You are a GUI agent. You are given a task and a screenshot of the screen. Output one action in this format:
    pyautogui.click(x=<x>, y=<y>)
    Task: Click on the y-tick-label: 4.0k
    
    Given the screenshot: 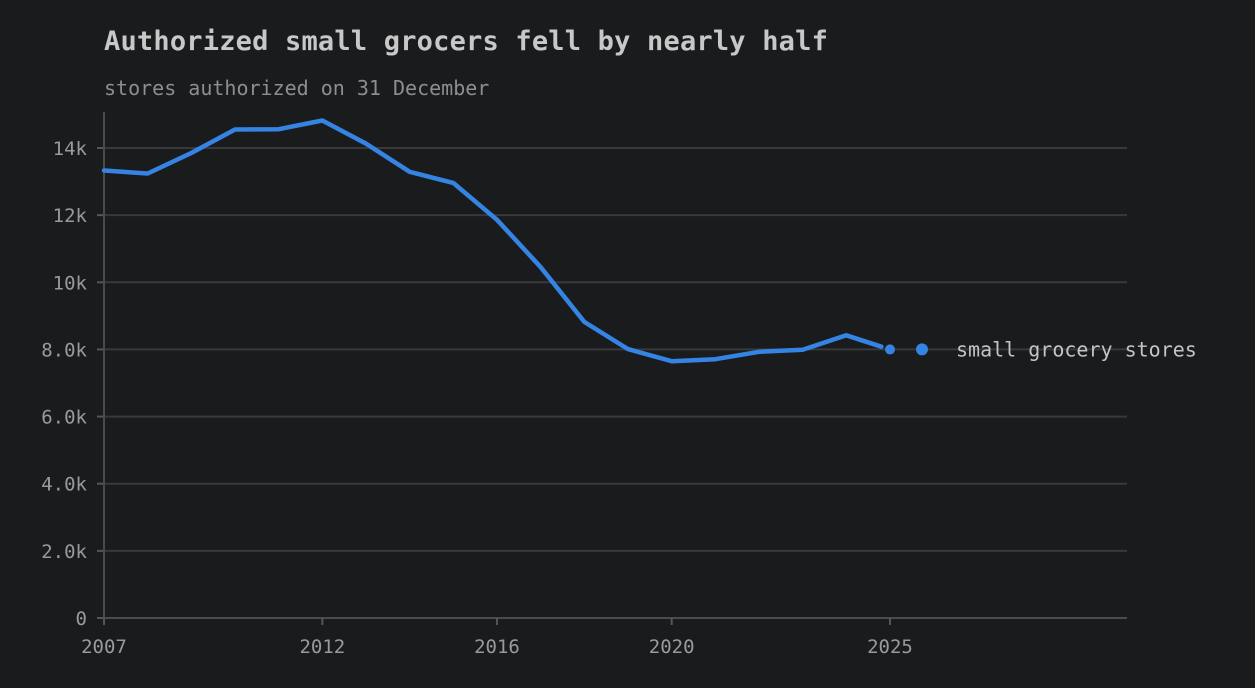 What is the action you would take?
    pyautogui.click(x=64, y=485)
    